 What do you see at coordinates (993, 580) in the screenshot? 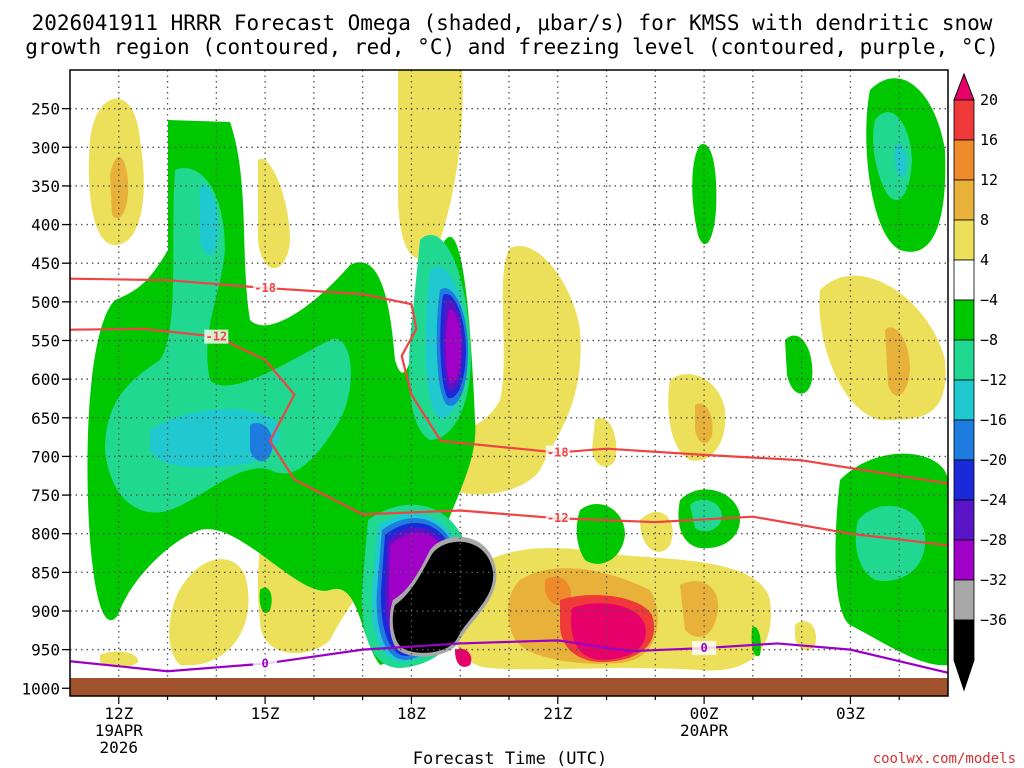
I see `colorbar-label: −32` at bounding box center [993, 580].